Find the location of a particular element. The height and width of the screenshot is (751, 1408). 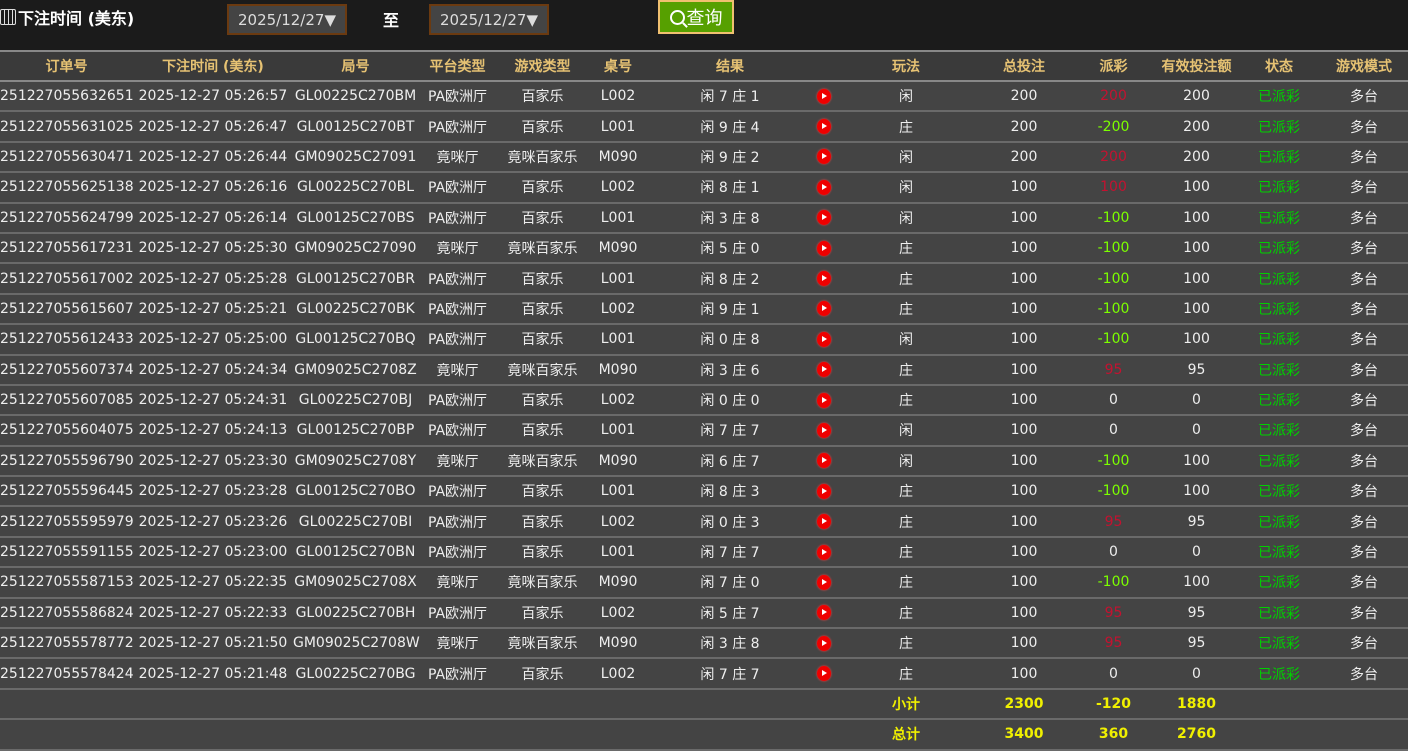

payout-cell: 95 is located at coordinates (1113, 613).